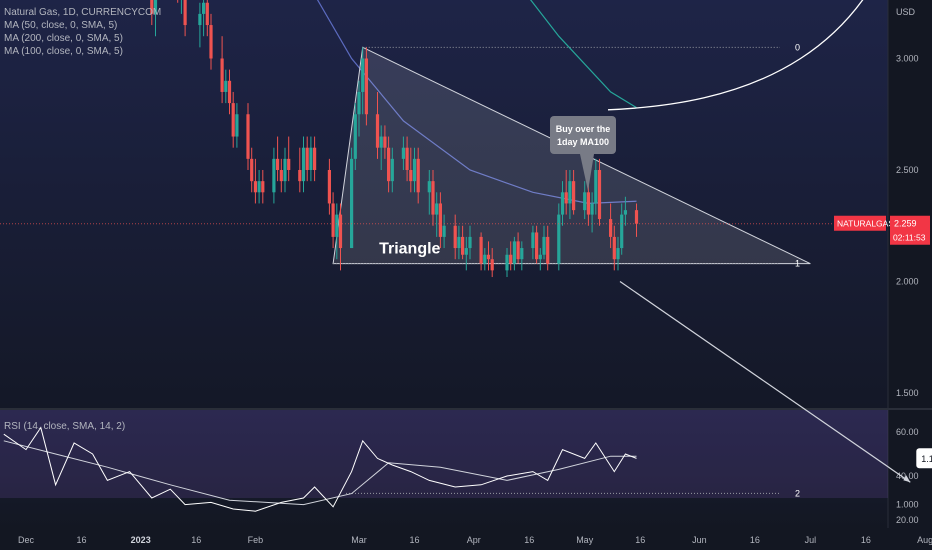 The image size is (932, 550). Describe the element at coordinates (765, 382) in the screenshot. I see `projection-down-arrow` at that location.